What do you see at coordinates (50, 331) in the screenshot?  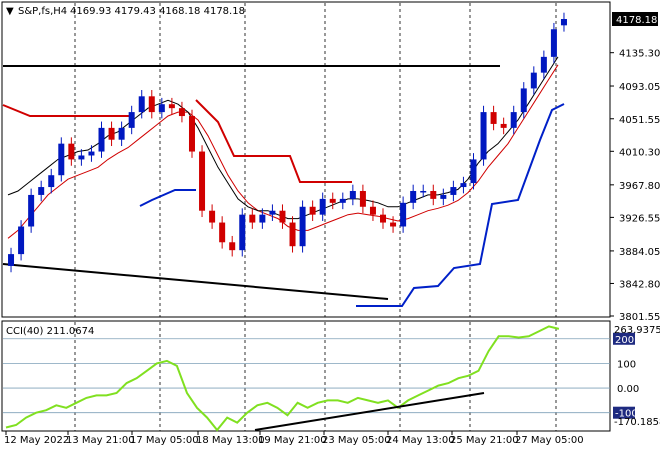 I see `cci-label: CCI(40) 211.0674` at bounding box center [50, 331].